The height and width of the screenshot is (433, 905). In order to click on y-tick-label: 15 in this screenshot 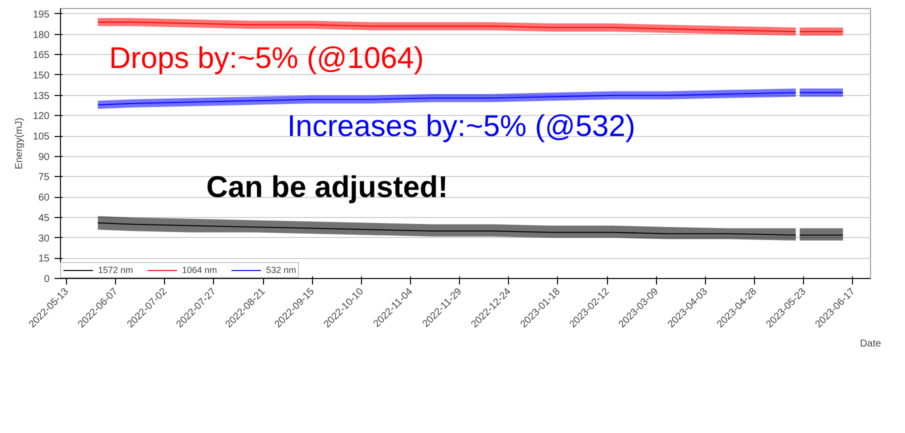, I will do `click(44, 259)`.